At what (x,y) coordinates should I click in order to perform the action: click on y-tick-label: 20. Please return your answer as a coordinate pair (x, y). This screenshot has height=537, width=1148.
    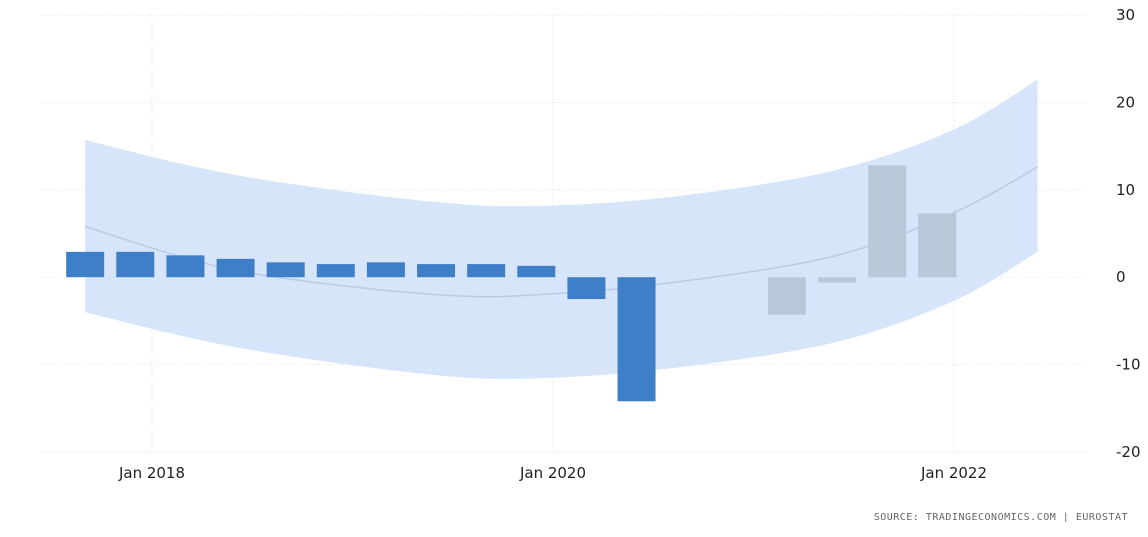
    Looking at the image, I should click on (1125, 102).